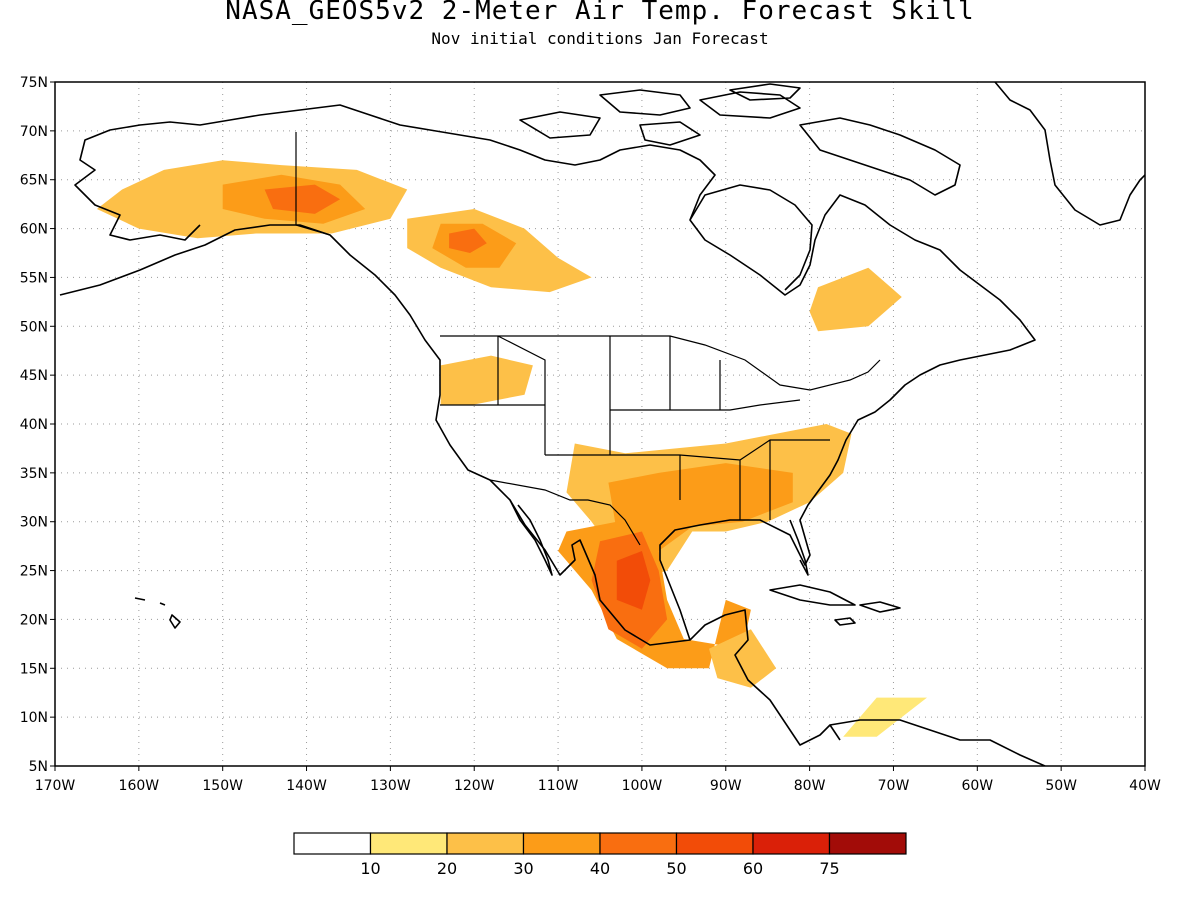 This screenshot has width=1200, height=900. What do you see at coordinates (370, 868) in the screenshot?
I see `legend-label: 10` at bounding box center [370, 868].